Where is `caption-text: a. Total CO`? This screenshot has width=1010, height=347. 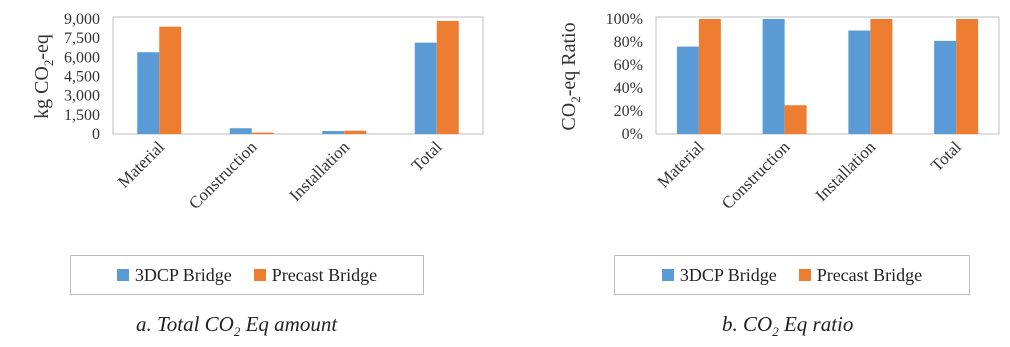
caption-text: a. Total CO is located at coordinates (185, 324).